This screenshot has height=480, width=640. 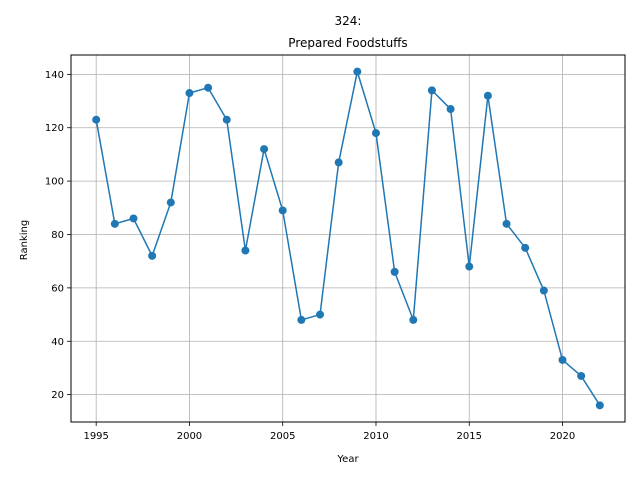 I want to click on data-point-2002, so click(x=226, y=119).